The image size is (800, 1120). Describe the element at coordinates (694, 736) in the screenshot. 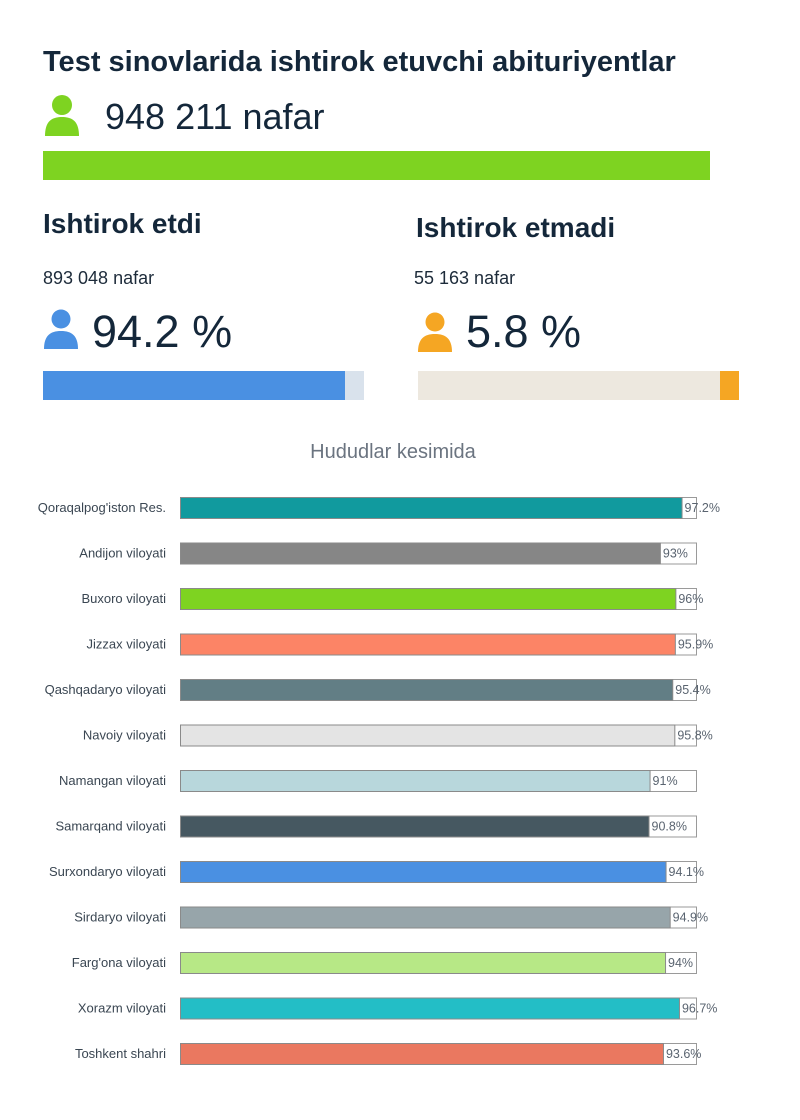

I see `bar-value-label: 95.8%` at that location.